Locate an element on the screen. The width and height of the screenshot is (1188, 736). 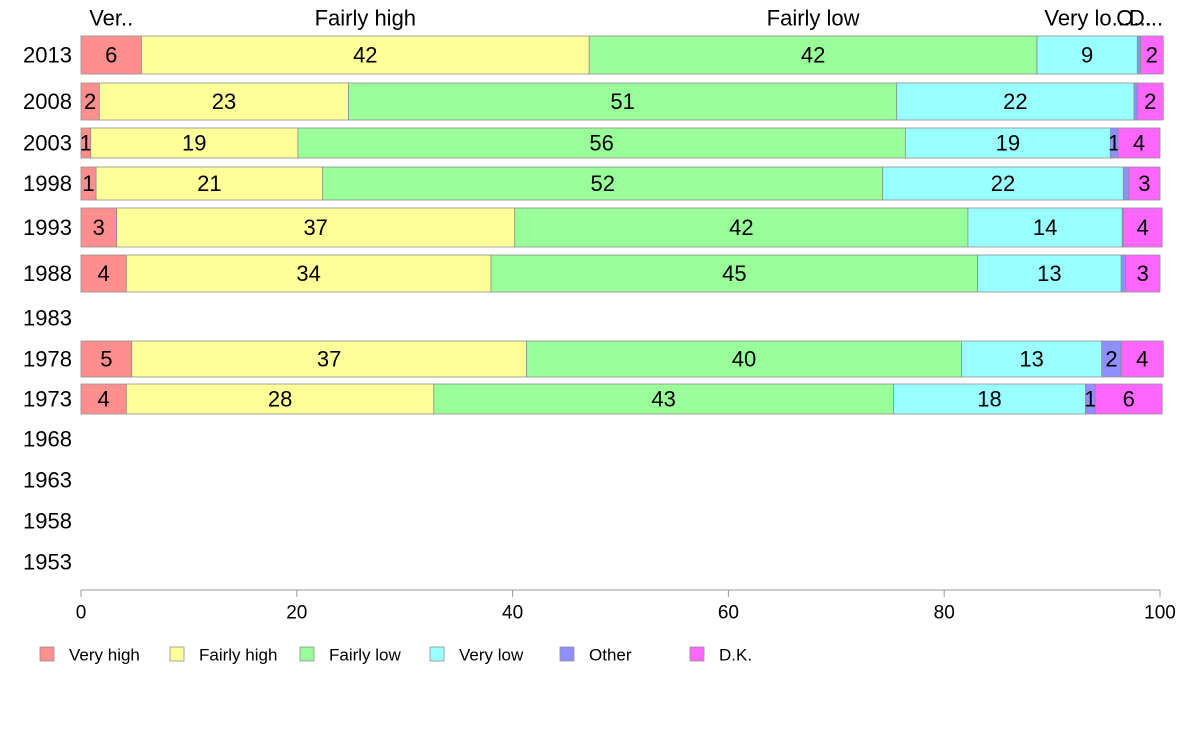
x-axis: 0 20 40 60 80 100 is located at coordinates (626, 606).